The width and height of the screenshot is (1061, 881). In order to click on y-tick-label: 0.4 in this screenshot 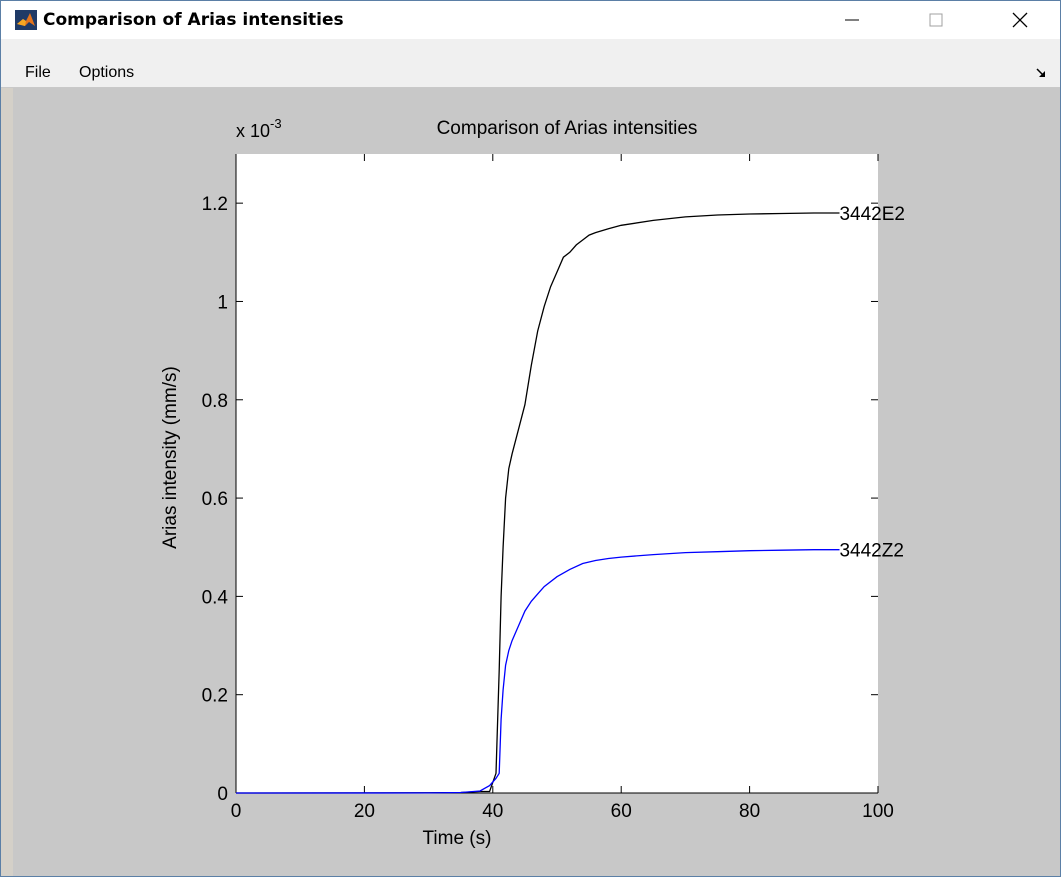, I will do `click(215, 597)`.